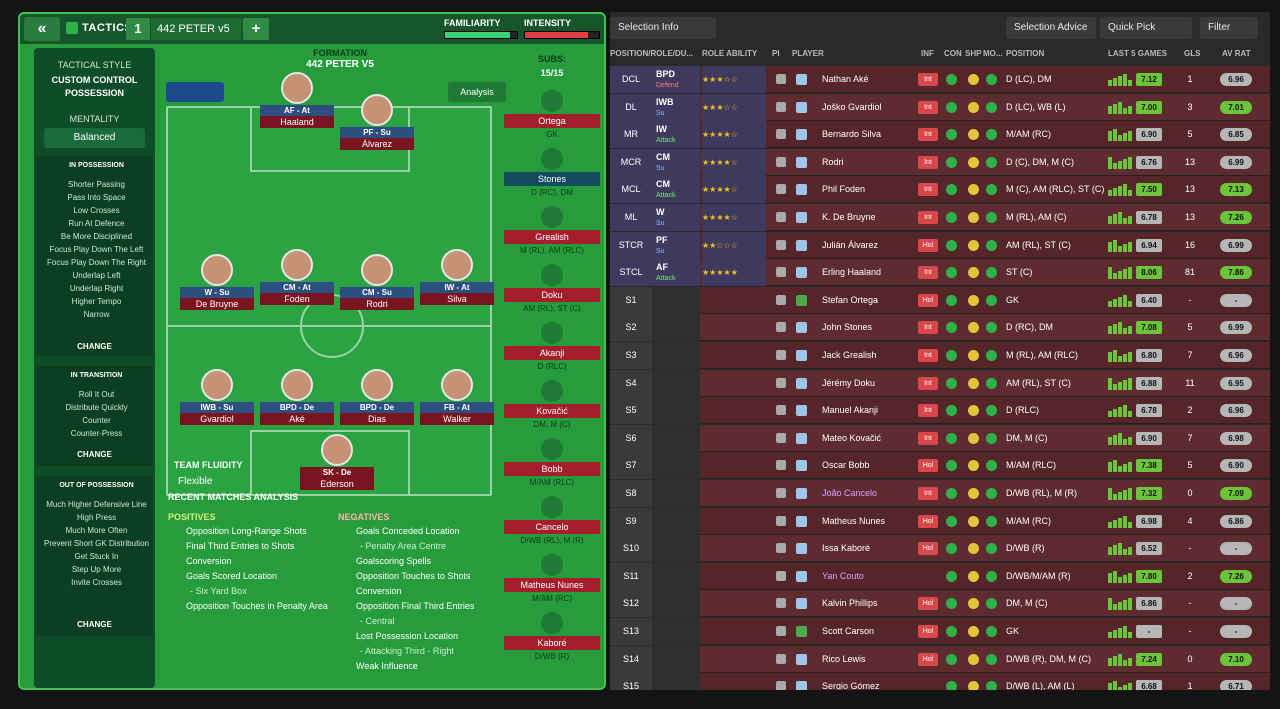 The height and width of the screenshot is (709, 1280). I want to click on player-name: Rico Lewis, so click(844, 658).